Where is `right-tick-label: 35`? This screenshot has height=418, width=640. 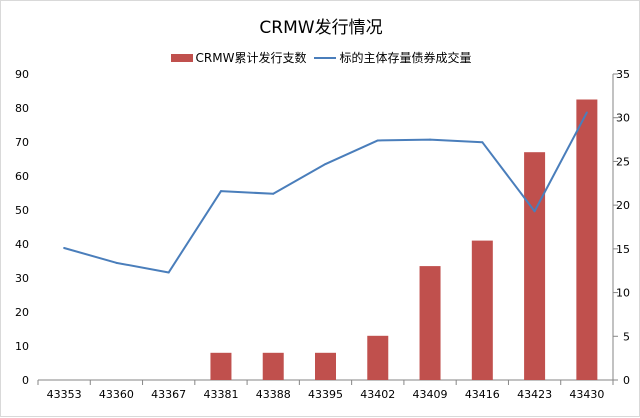
right-tick-label: 35 is located at coordinates (623, 74).